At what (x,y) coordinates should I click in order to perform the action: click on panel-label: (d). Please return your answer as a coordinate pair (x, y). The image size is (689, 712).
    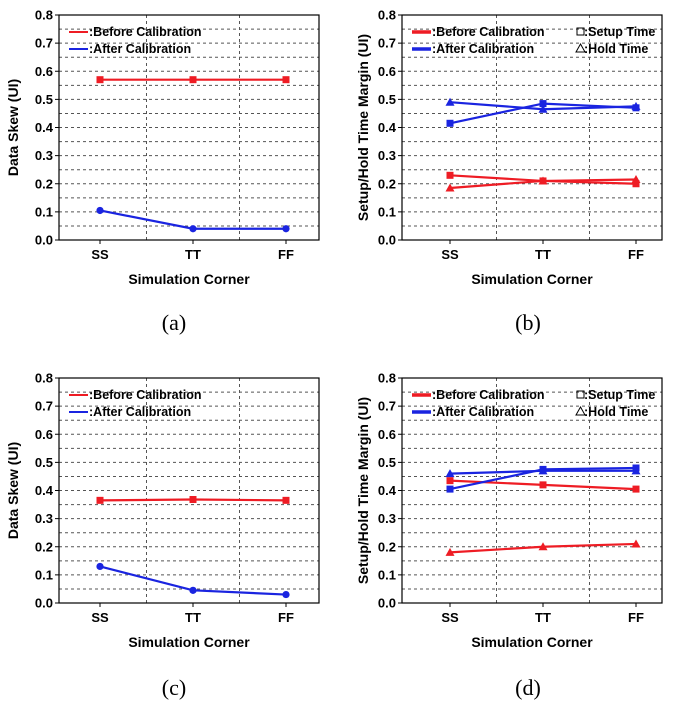
    Looking at the image, I should click on (528, 687).